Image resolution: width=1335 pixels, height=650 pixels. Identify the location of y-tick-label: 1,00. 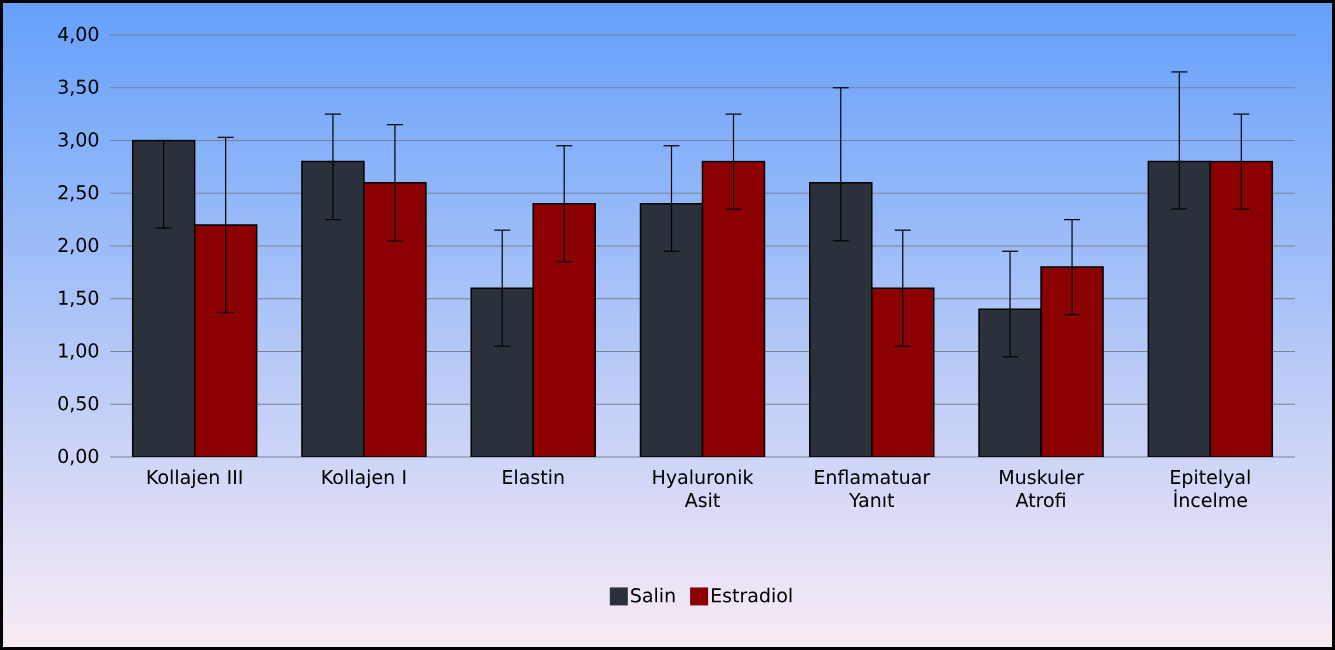
(79, 351).